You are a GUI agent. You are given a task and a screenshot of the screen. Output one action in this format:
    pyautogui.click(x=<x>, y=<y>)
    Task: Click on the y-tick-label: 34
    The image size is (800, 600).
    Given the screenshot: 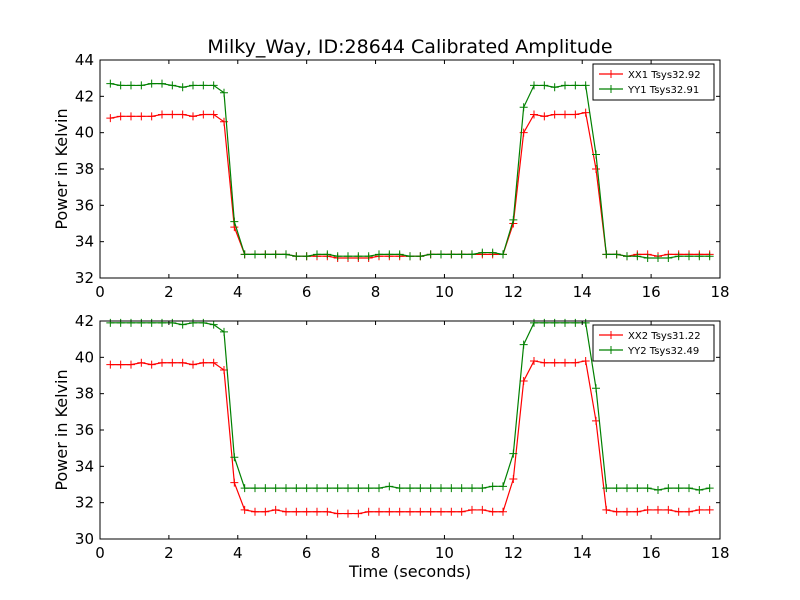 What is the action you would take?
    pyautogui.click(x=84, y=466)
    